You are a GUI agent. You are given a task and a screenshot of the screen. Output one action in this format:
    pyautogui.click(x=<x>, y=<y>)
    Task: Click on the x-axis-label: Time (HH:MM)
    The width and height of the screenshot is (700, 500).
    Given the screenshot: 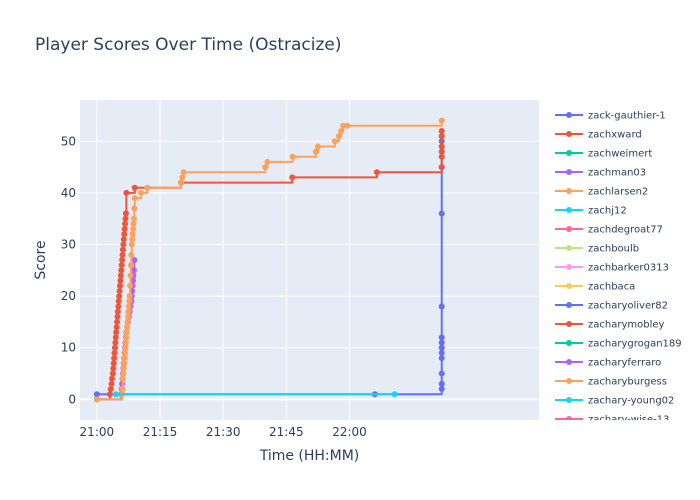 What is the action you would take?
    pyautogui.click(x=309, y=456)
    